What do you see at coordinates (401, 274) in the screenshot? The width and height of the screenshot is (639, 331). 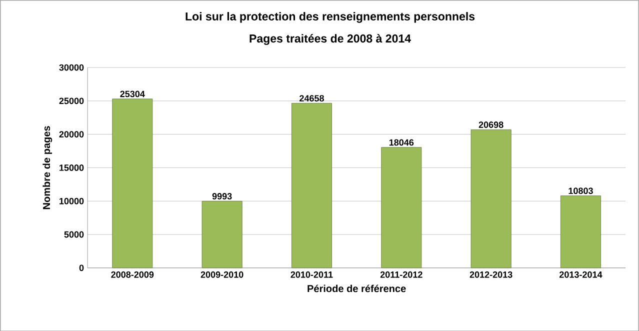 I see `x-tick-label: 2011-2012` at bounding box center [401, 274].